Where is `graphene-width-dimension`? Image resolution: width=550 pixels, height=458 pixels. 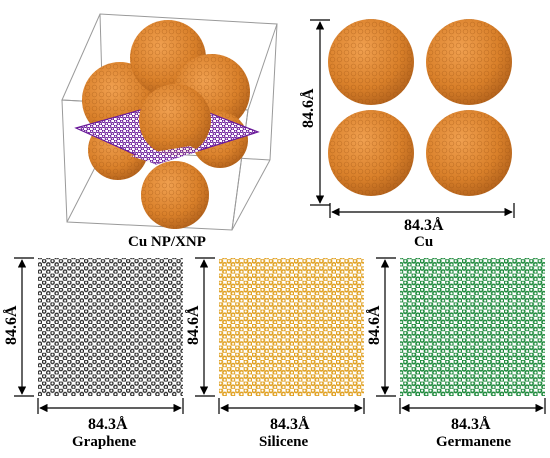 graphene-width-dimension is located at coordinates (110, 406).